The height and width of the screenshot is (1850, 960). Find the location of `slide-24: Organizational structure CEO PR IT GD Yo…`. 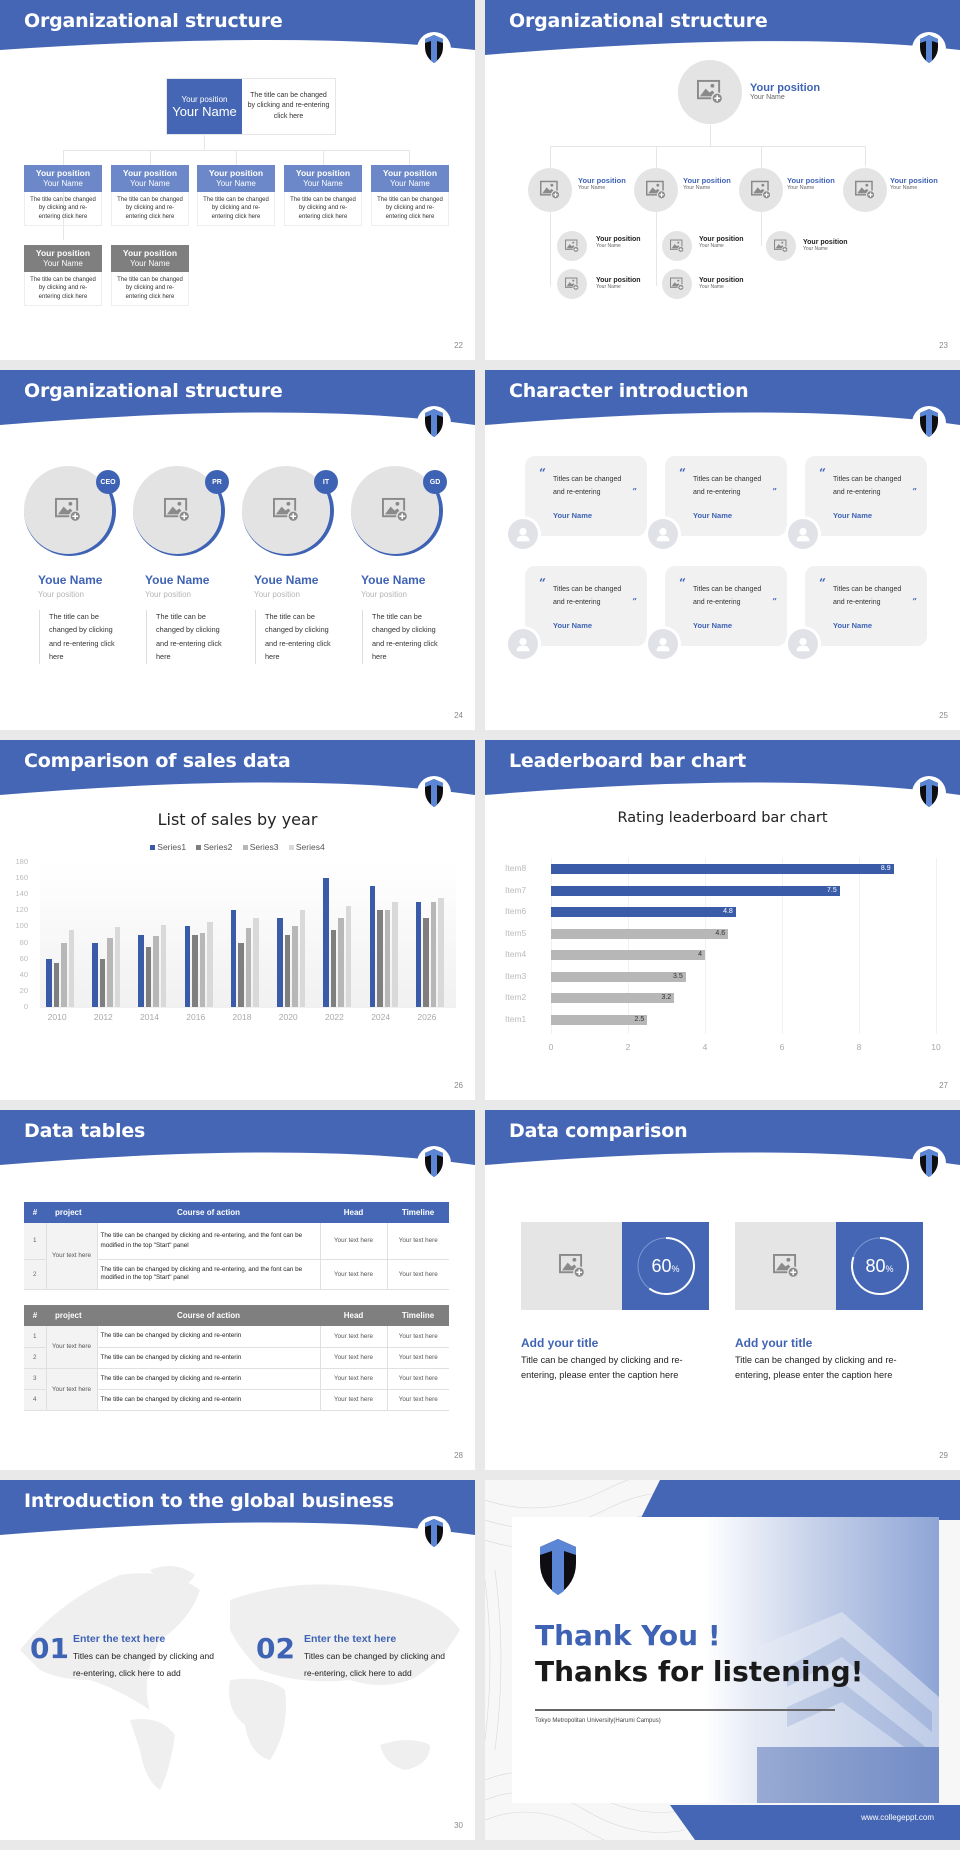

slide-24: Organizational structure CEO PR IT GD Yo… is located at coordinates (237, 550).